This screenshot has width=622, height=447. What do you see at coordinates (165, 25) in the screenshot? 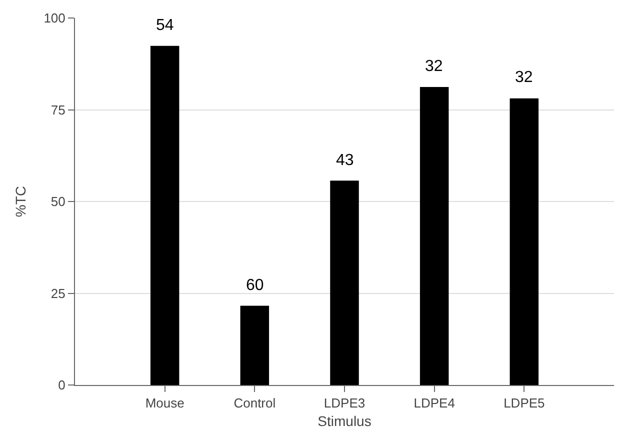
I see `annotation: 54` at bounding box center [165, 25].